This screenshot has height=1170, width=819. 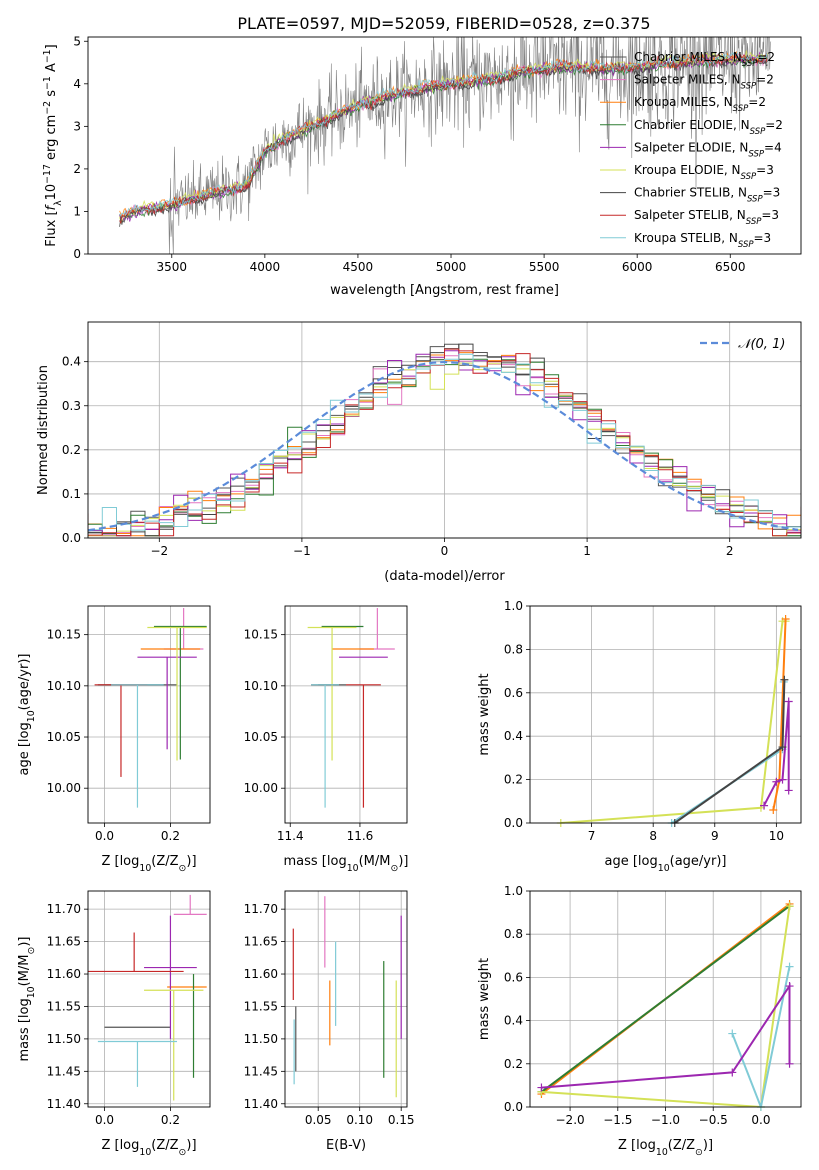 What do you see at coordinates (64, 909) in the screenshot?
I see `y-tick-label: 11.70` at bounding box center [64, 909].